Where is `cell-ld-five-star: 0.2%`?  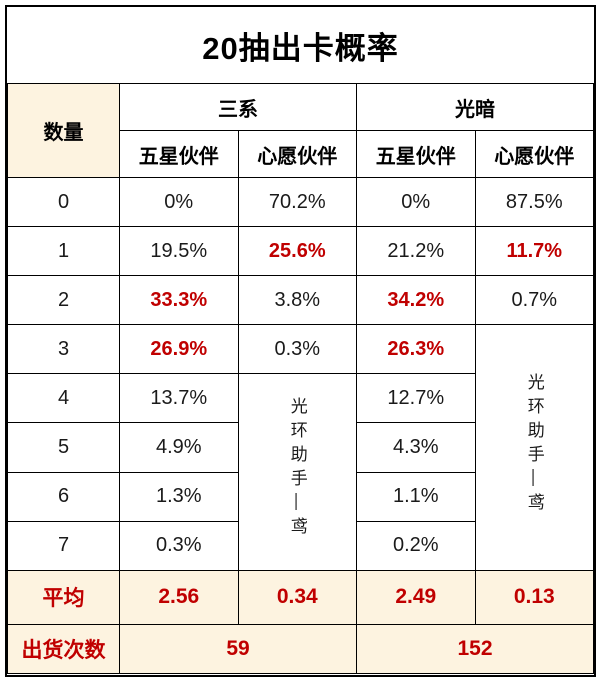 cell-ld-five-star: 0.2% is located at coordinates (416, 545).